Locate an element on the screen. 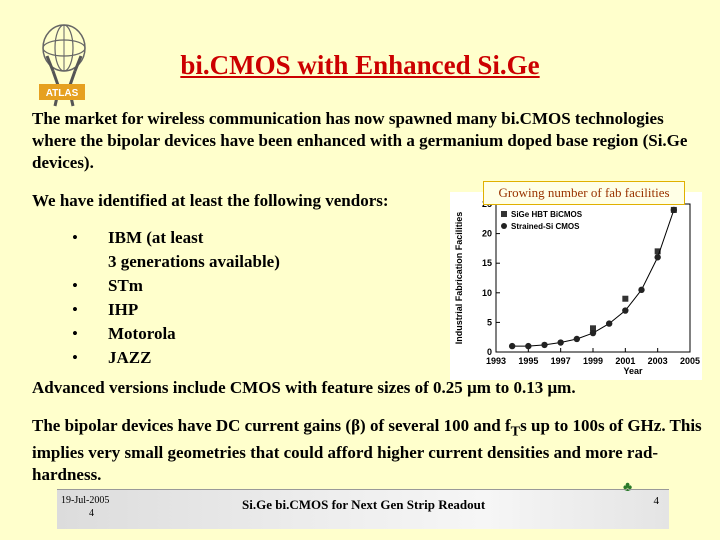 The width and height of the screenshot is (720, 540). x-tick-label: 2003 is located at coordinates (658, 361).